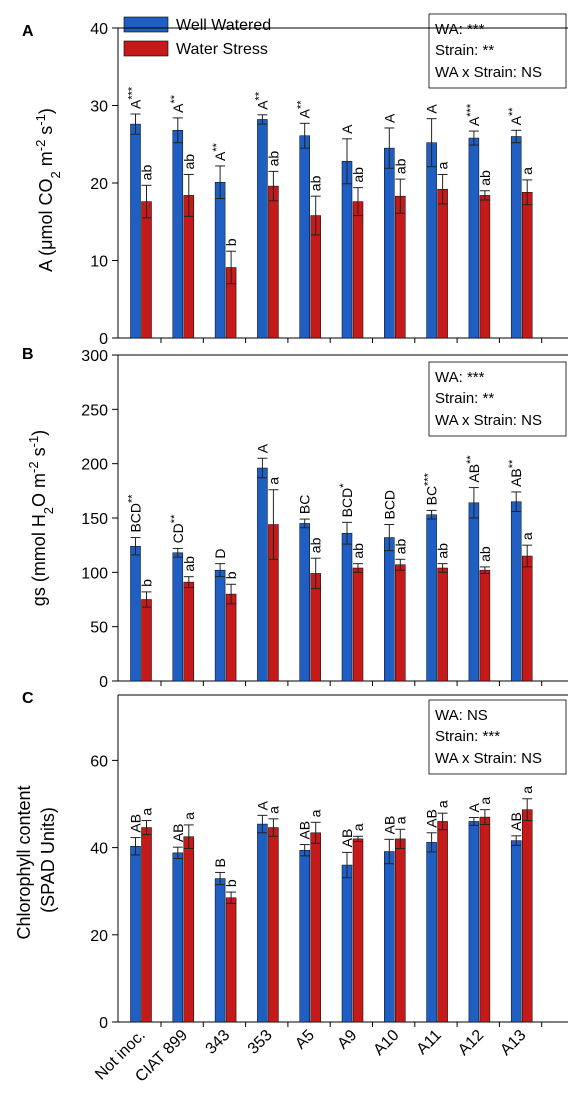  Describe the element at coordinates (135, 513) in the screenshot. I see `significance-label: BCD**` at that location.